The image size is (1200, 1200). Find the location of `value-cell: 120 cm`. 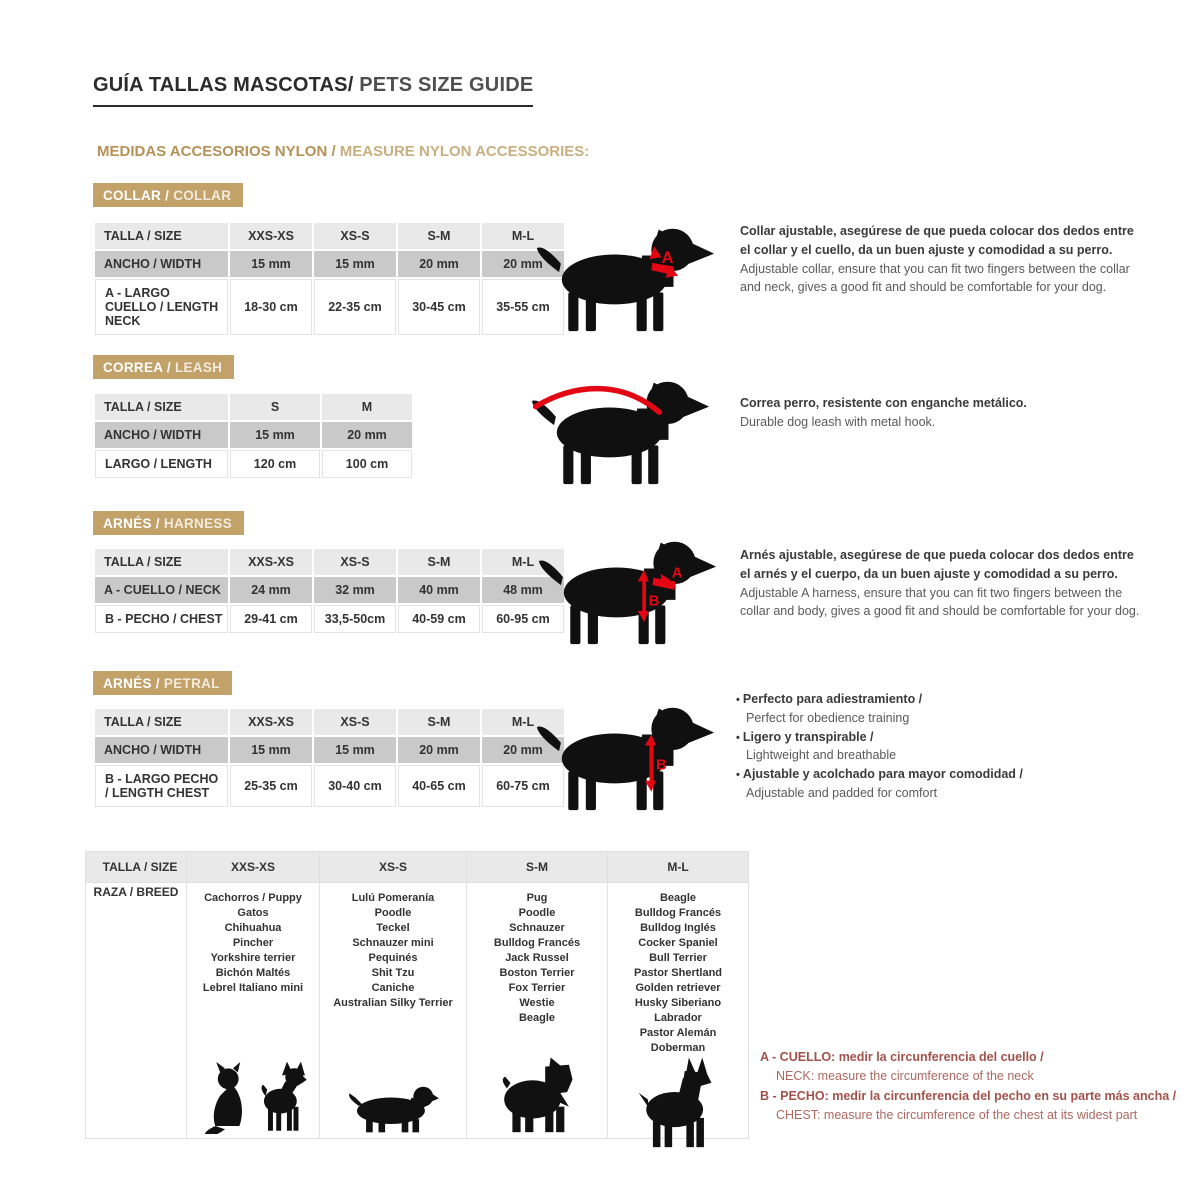

value-cell: 120 cm is located at coordinates (275, 464).